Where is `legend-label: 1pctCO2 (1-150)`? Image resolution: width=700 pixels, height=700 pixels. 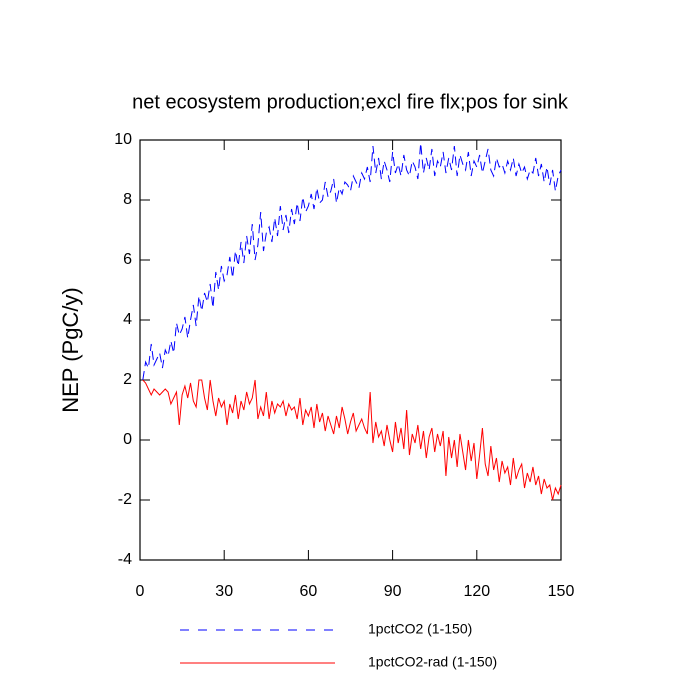 legend-label: 1pctCO2 (1-150) is located at coordinates (420, 629).